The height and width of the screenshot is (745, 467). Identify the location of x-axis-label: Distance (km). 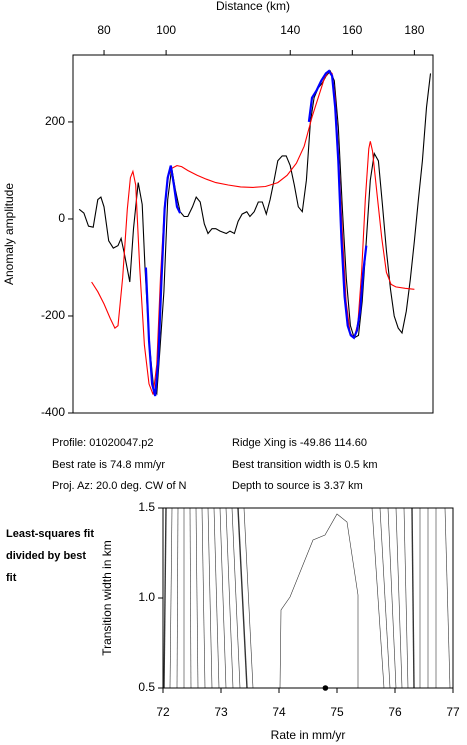
(253, 6).